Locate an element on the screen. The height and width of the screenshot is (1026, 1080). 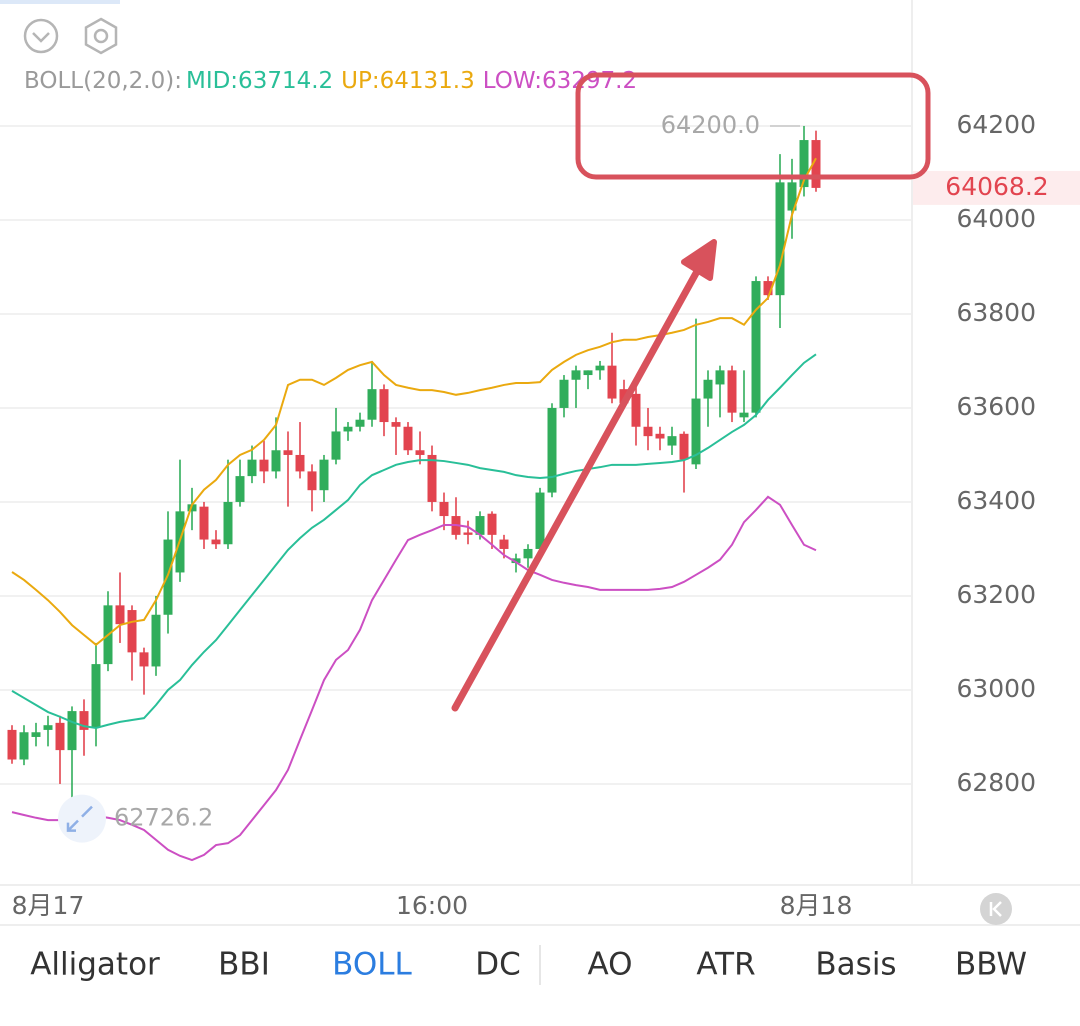
reset-icon is located at coordinates (996, 909).